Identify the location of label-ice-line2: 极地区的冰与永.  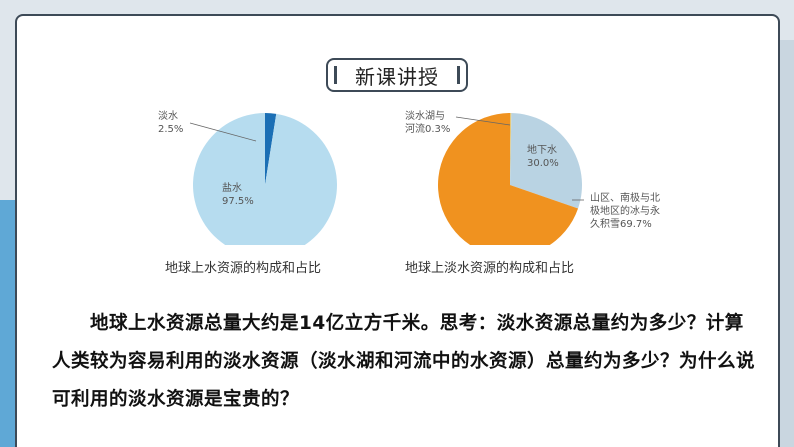
(625, 211).